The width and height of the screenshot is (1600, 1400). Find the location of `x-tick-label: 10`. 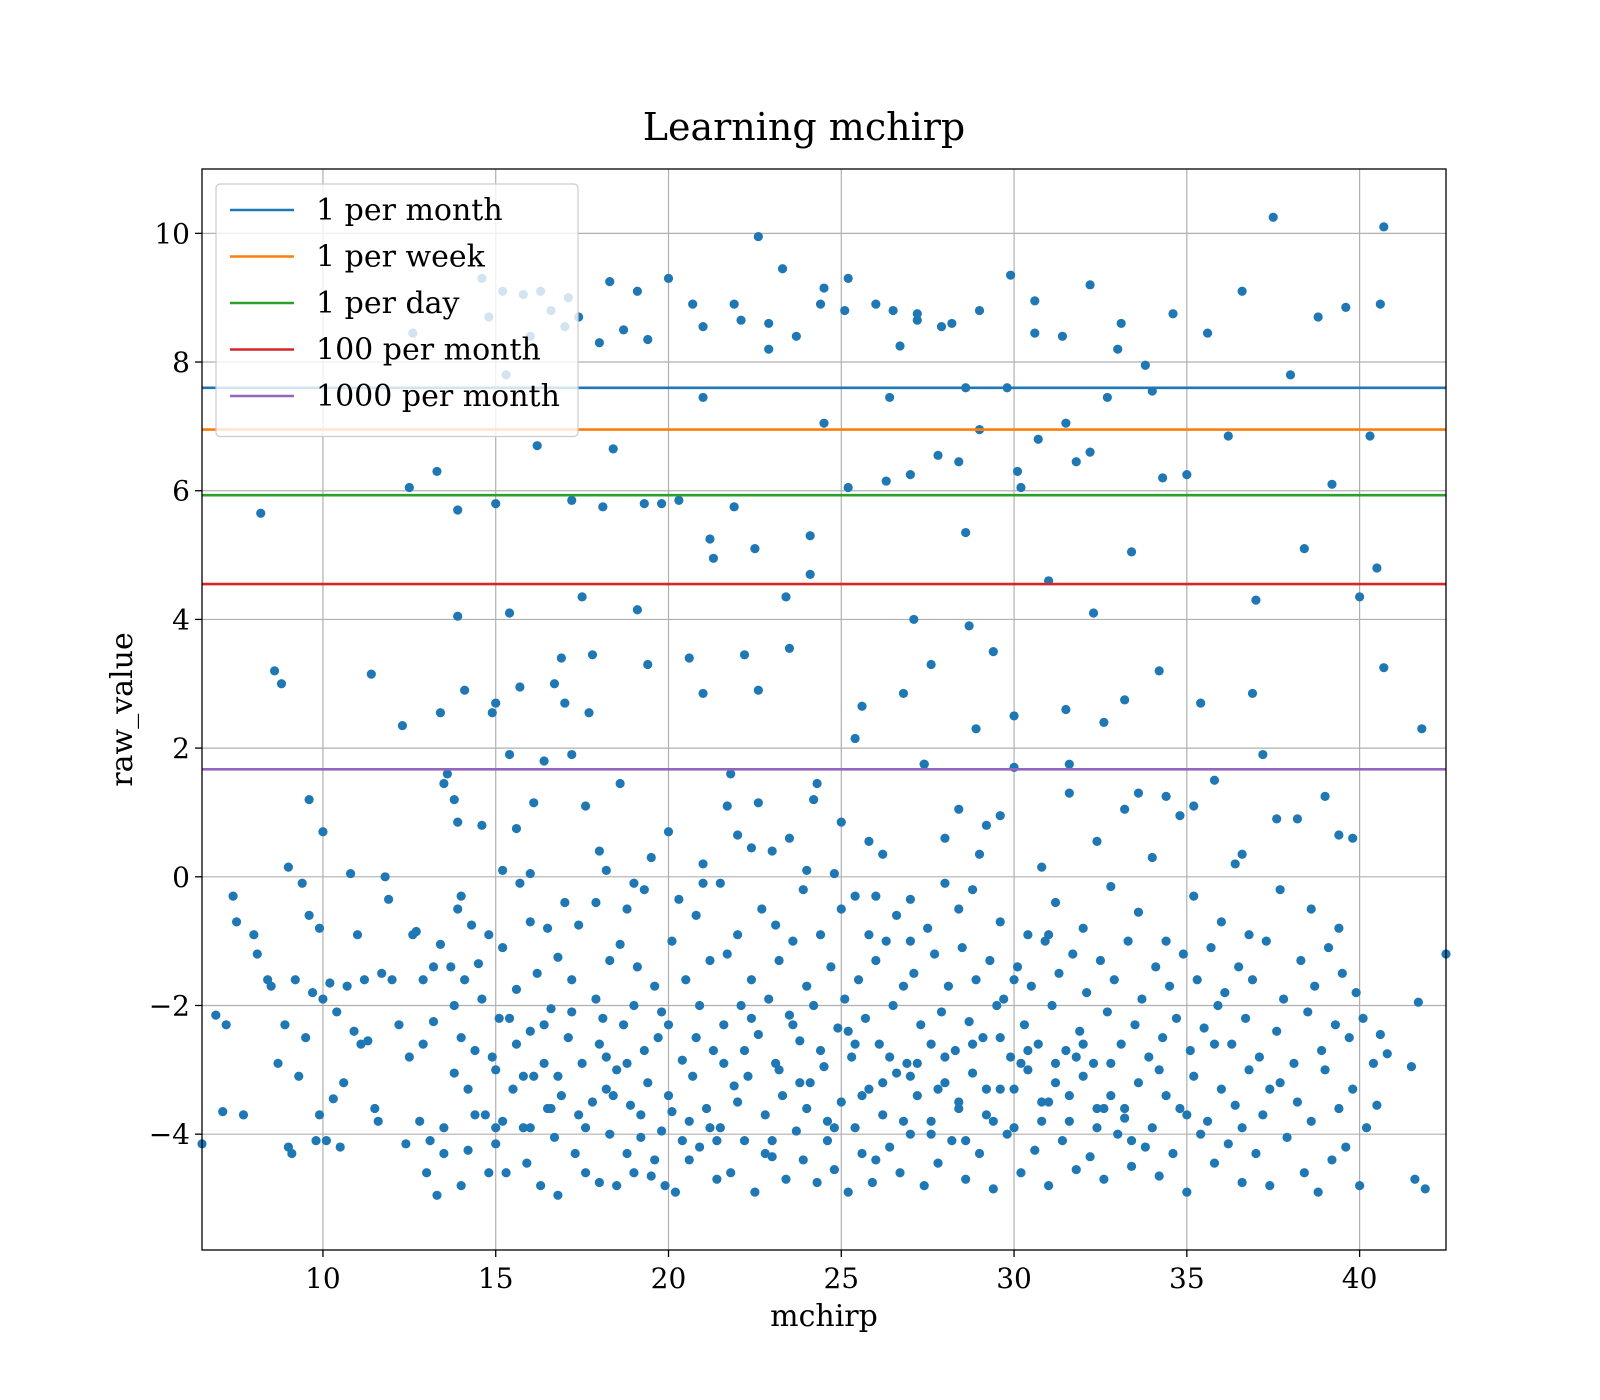

x-tick-label: 10 is located at coordinates (323, 1278).